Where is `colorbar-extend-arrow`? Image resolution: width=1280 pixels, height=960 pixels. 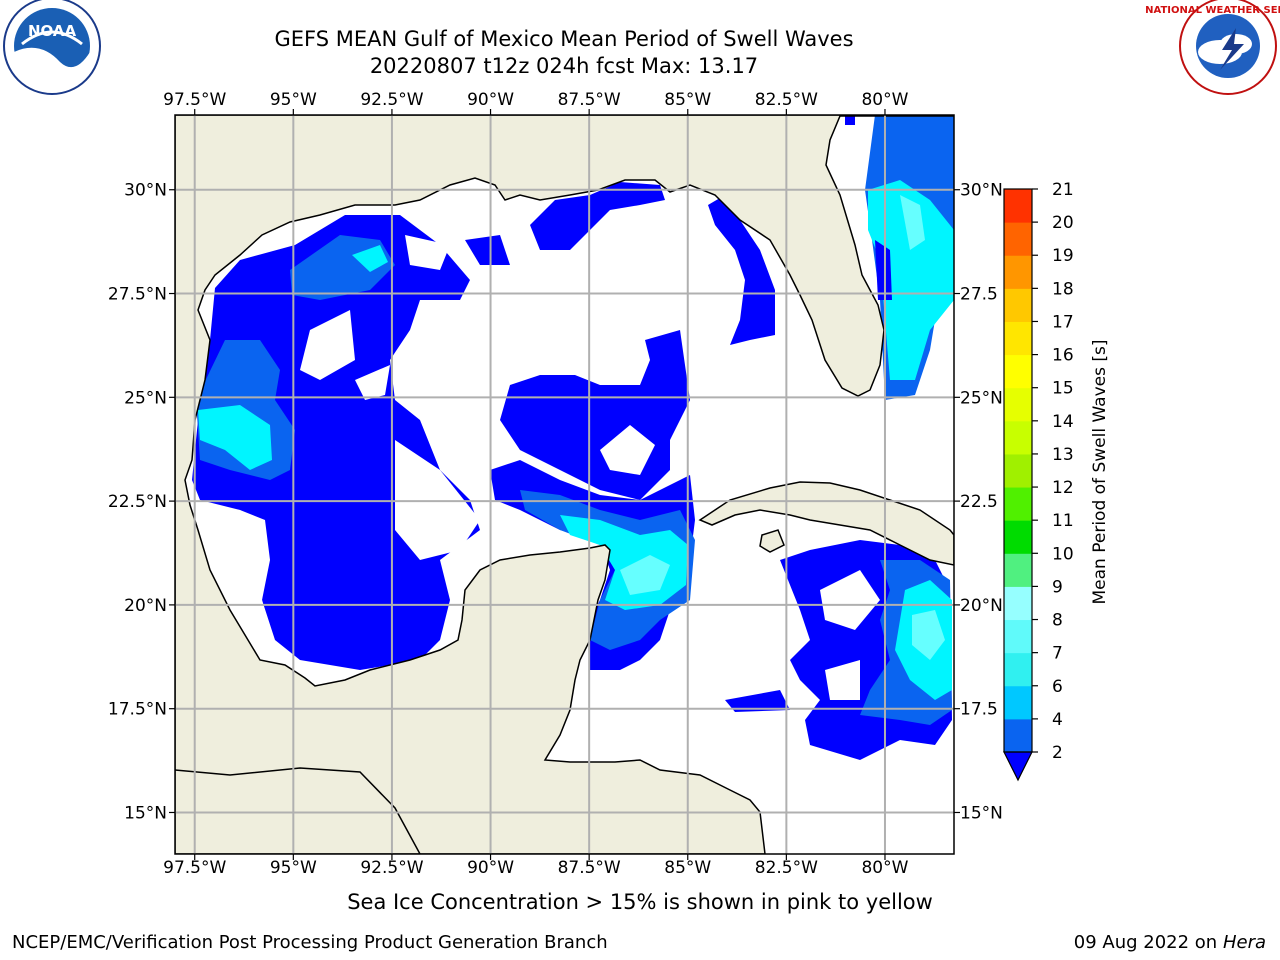 colorbar-extend-arrow is located at coordinates (1018, 766).